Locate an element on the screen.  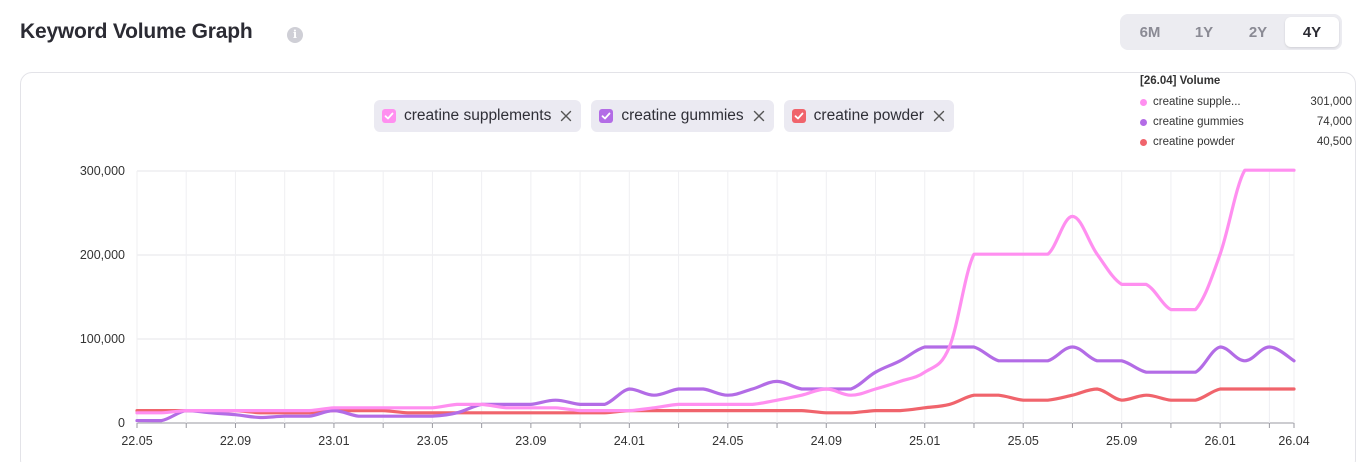
x-tick-label: 23.05 is located at coordinates (432, 441).